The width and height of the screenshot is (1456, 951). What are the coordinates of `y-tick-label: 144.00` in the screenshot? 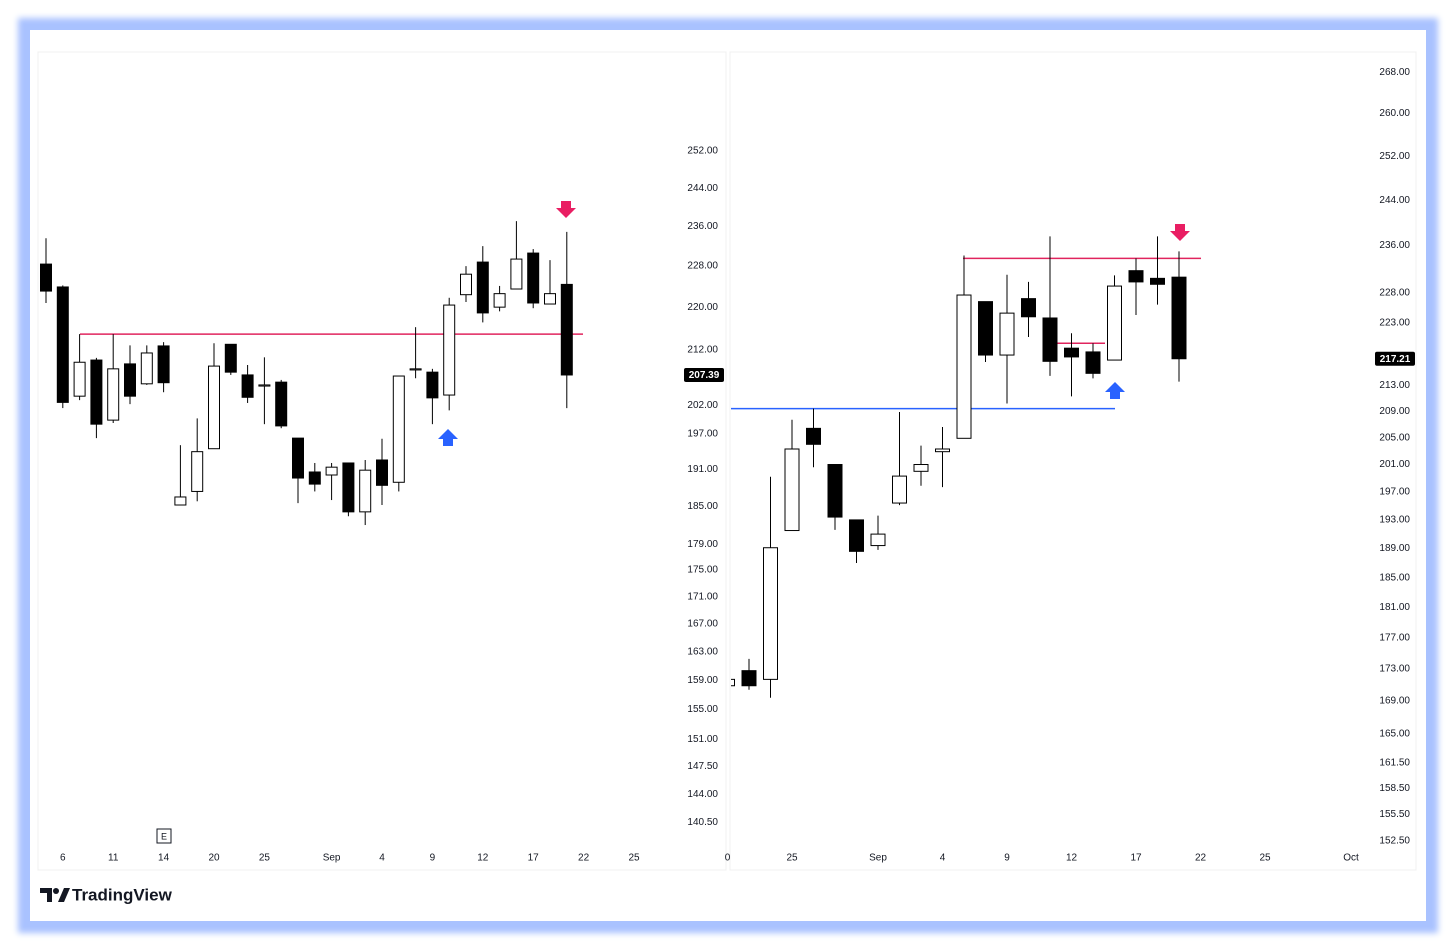 It's located at (702, 794).